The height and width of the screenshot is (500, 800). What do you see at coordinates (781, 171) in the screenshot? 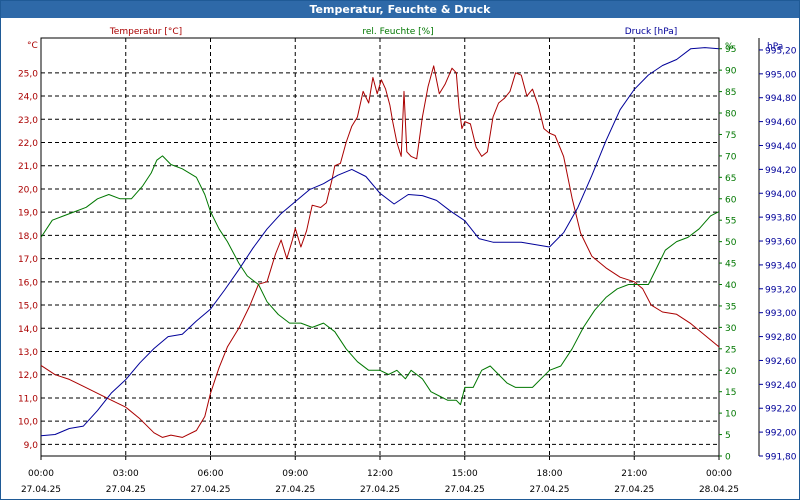
I see `pressure-tick-label: 994,20` at bounding box center [781, 171].